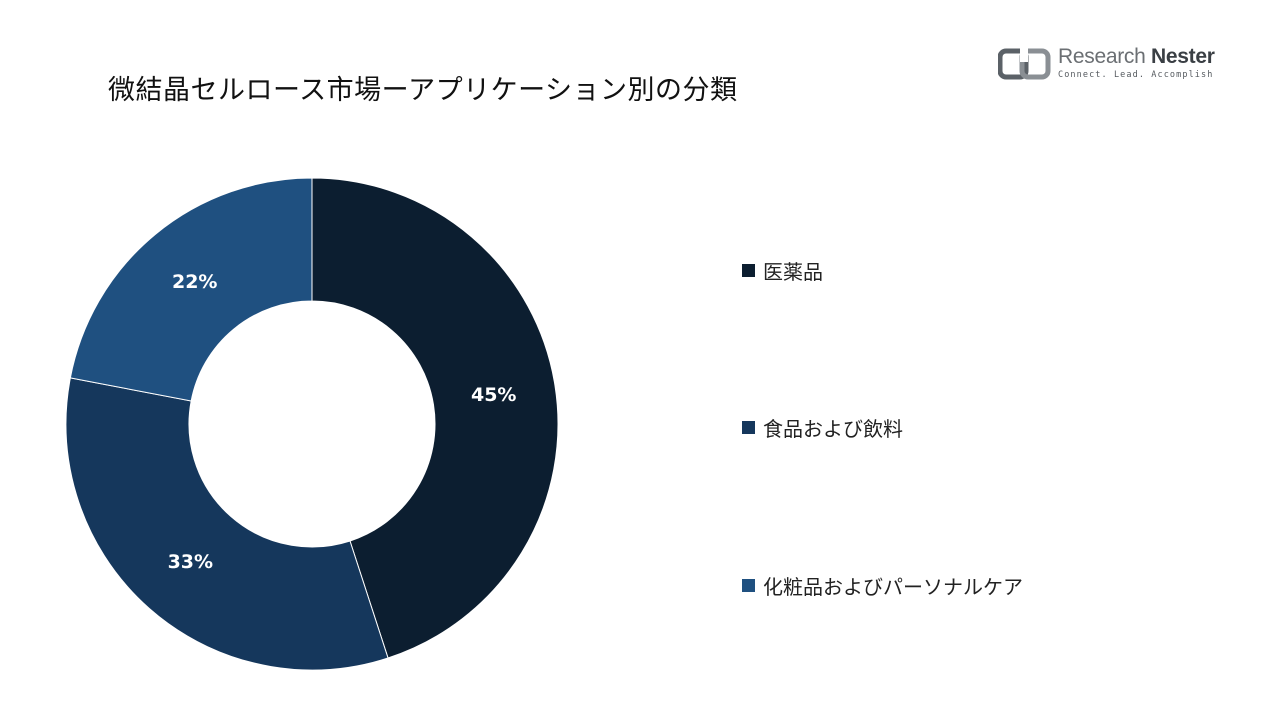 The height and width of the screenshot is (720, 1280). Describe the element at coordinates (190, 562) in the screenshot. I see `data-label: 33%` at that location.